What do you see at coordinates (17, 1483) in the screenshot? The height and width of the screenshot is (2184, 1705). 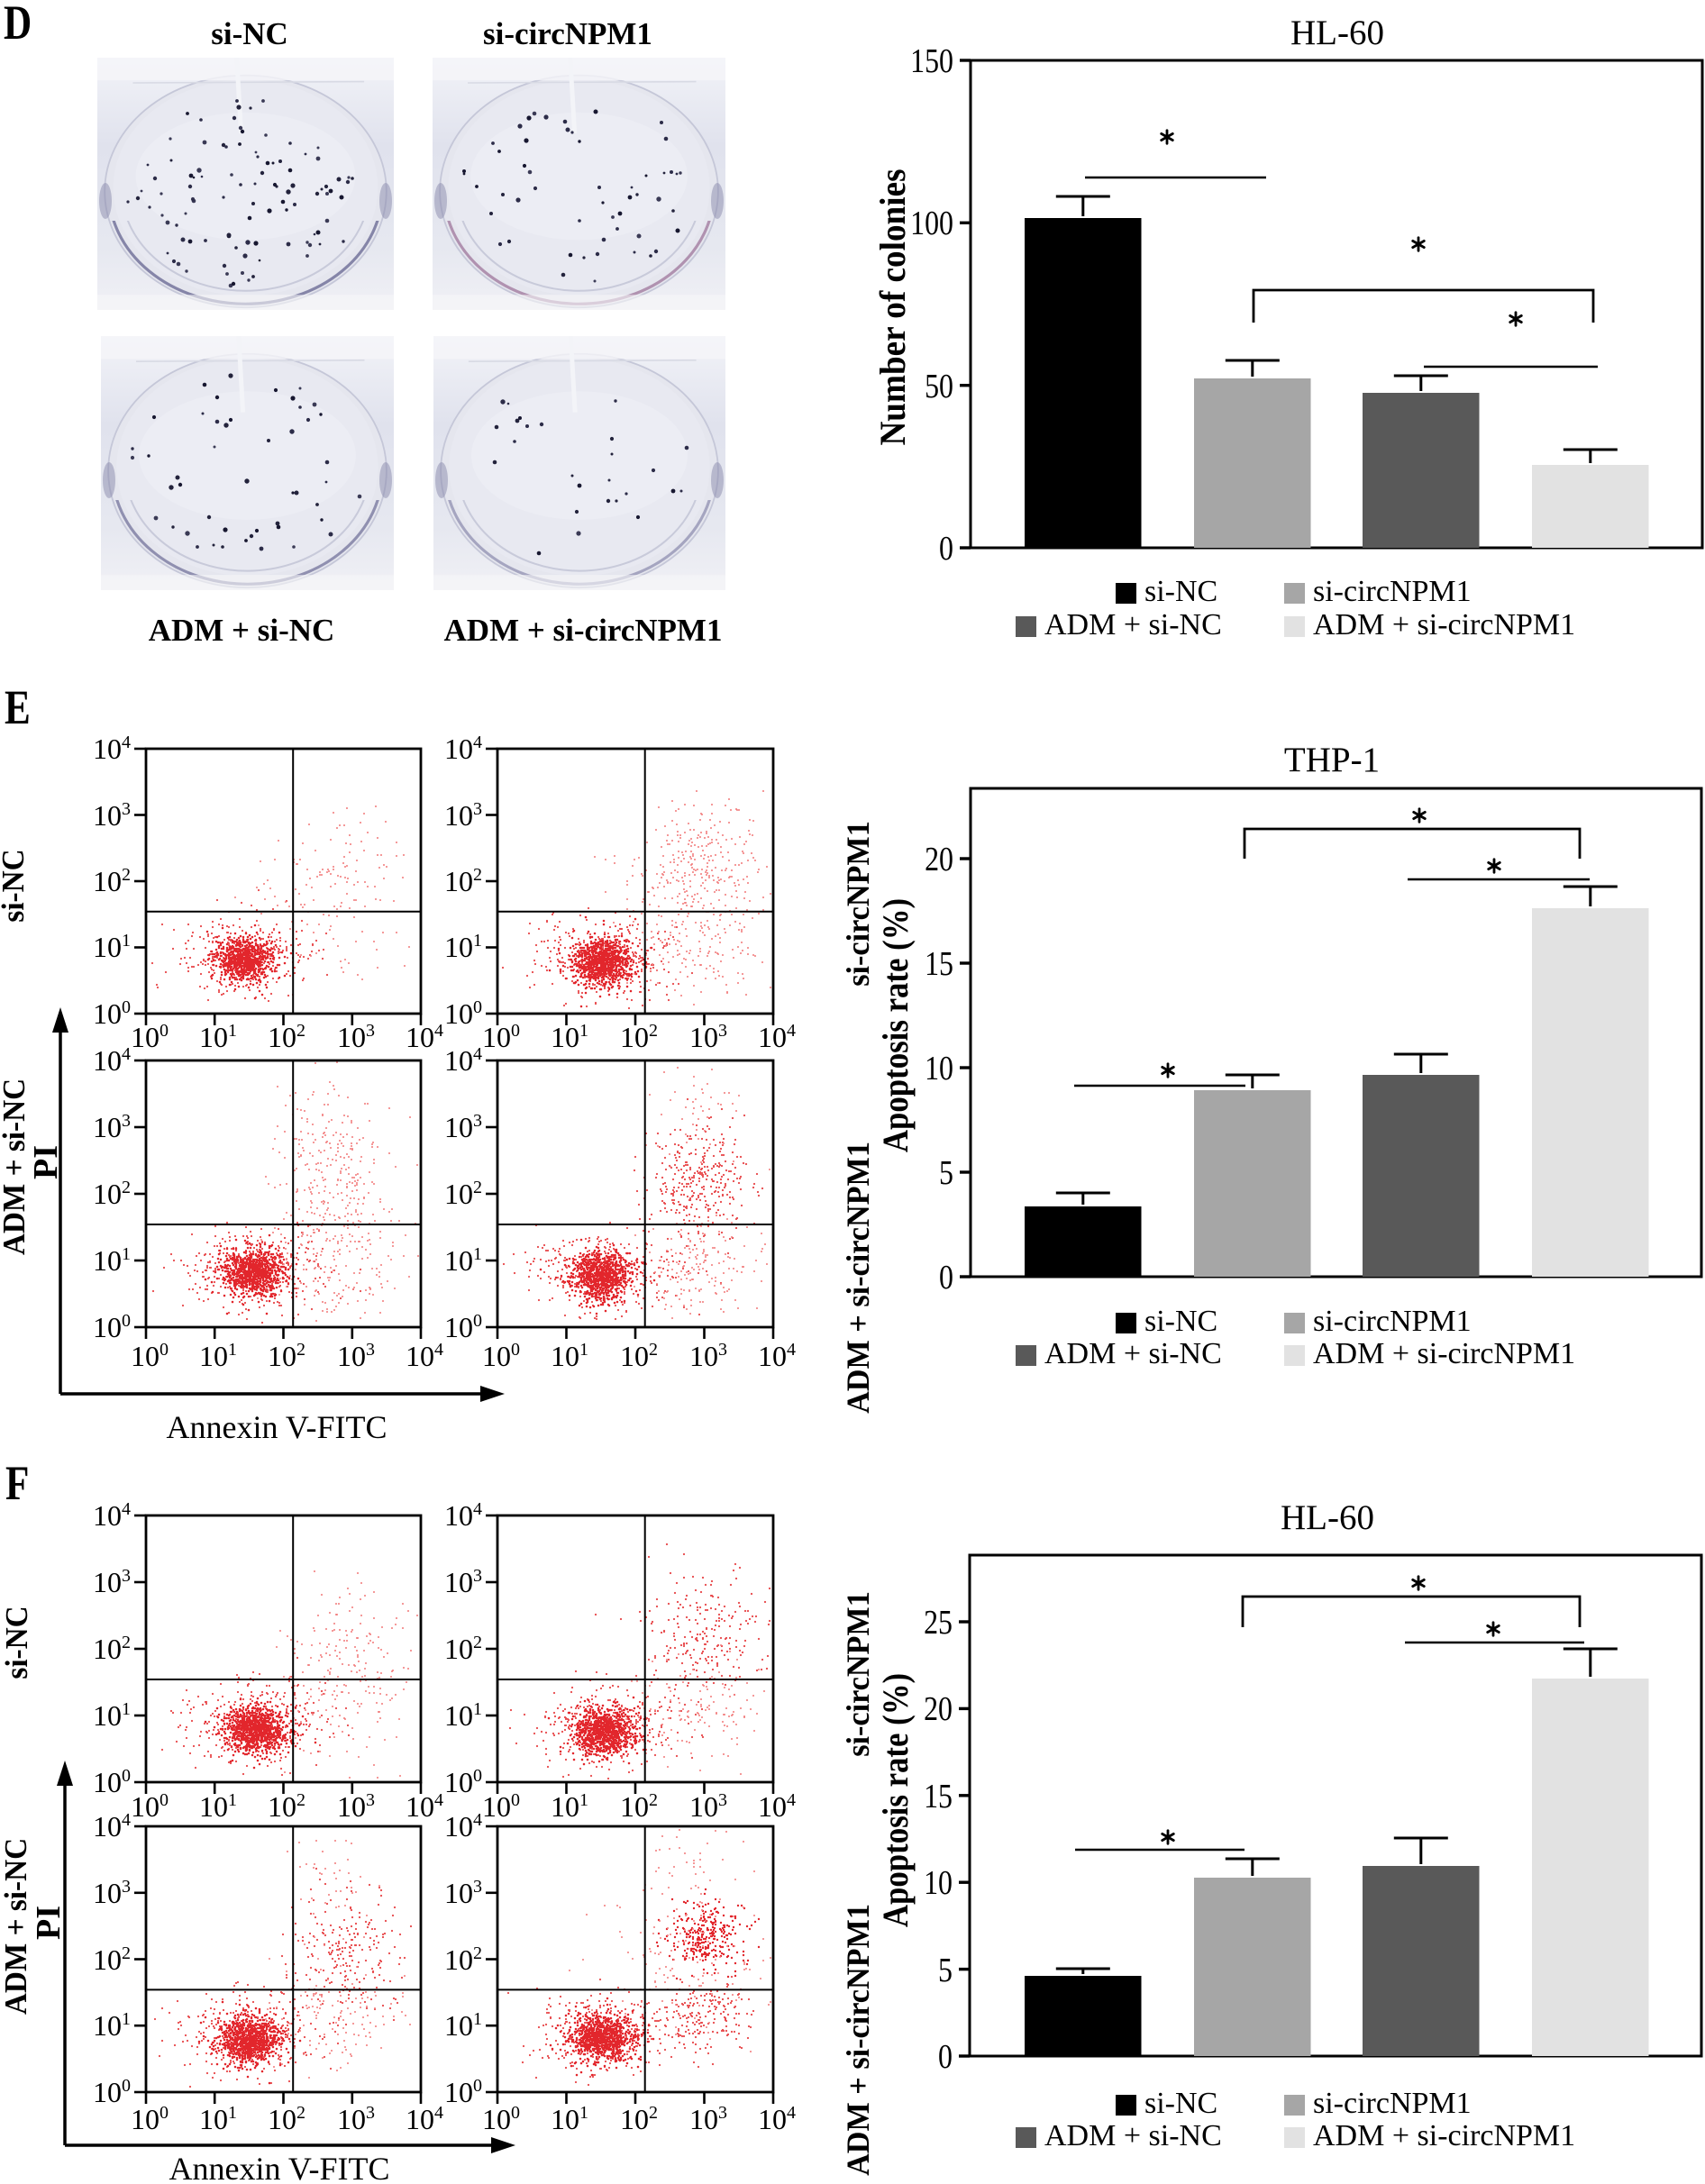 I see `svg-text: F` at bounding box center [17, 1483].